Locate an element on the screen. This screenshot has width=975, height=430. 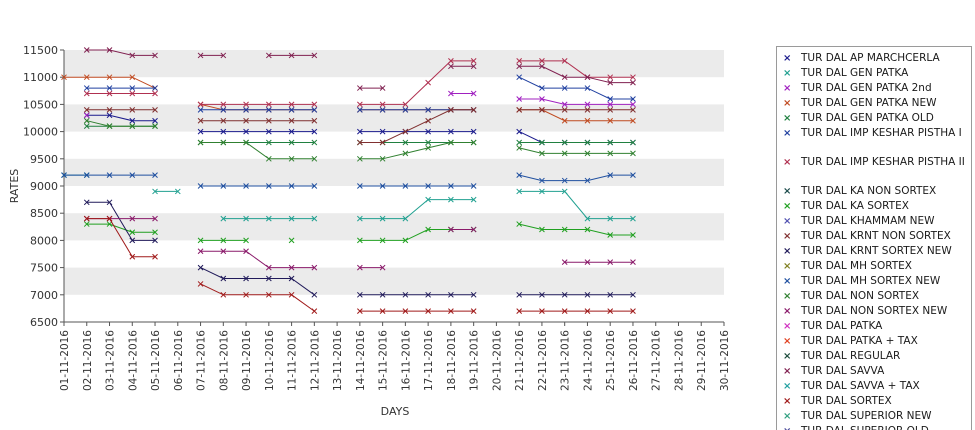
x-axis-label: DAYS is located at coordinates (395, 411).